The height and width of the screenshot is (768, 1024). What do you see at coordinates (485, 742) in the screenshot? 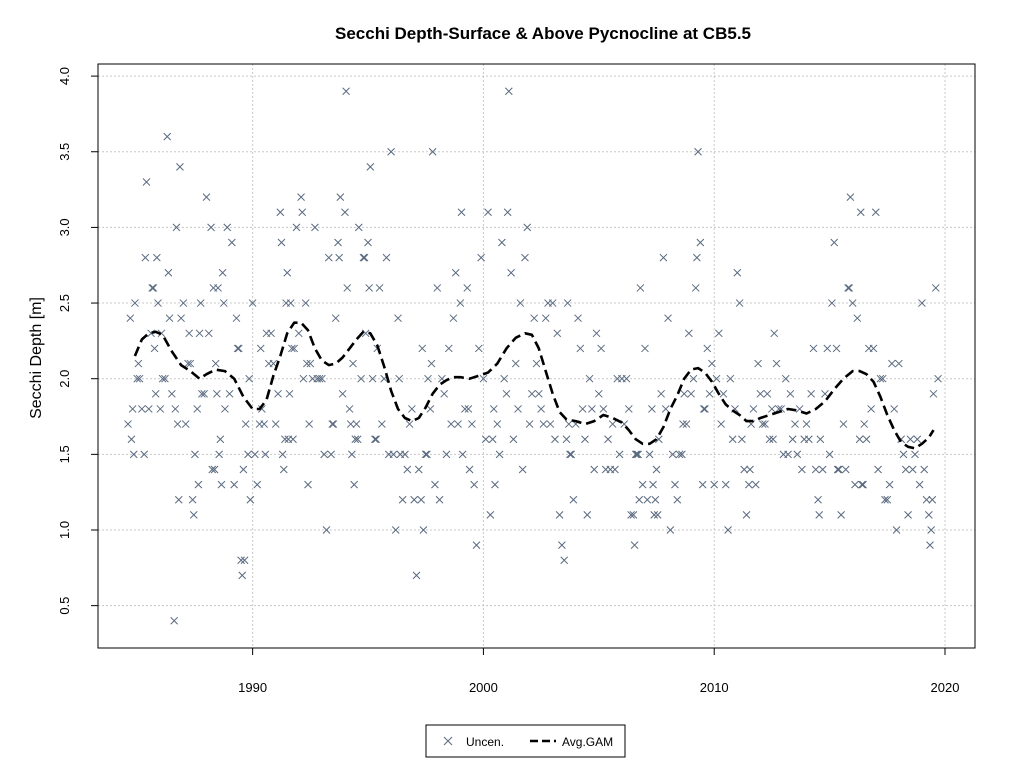
I see `legend-uncen-label: Uncen.` at bounding box center [485, 742].